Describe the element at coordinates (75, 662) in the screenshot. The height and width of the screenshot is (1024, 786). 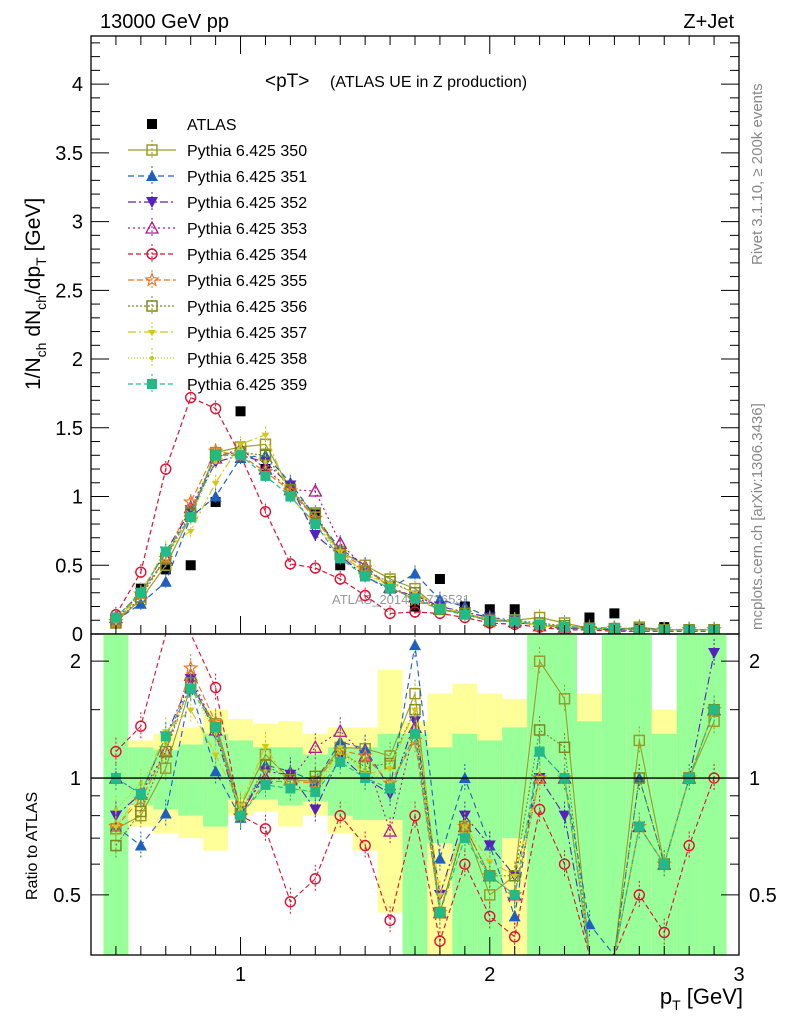
I see `ratio-y-tick-label: 2` at that location.